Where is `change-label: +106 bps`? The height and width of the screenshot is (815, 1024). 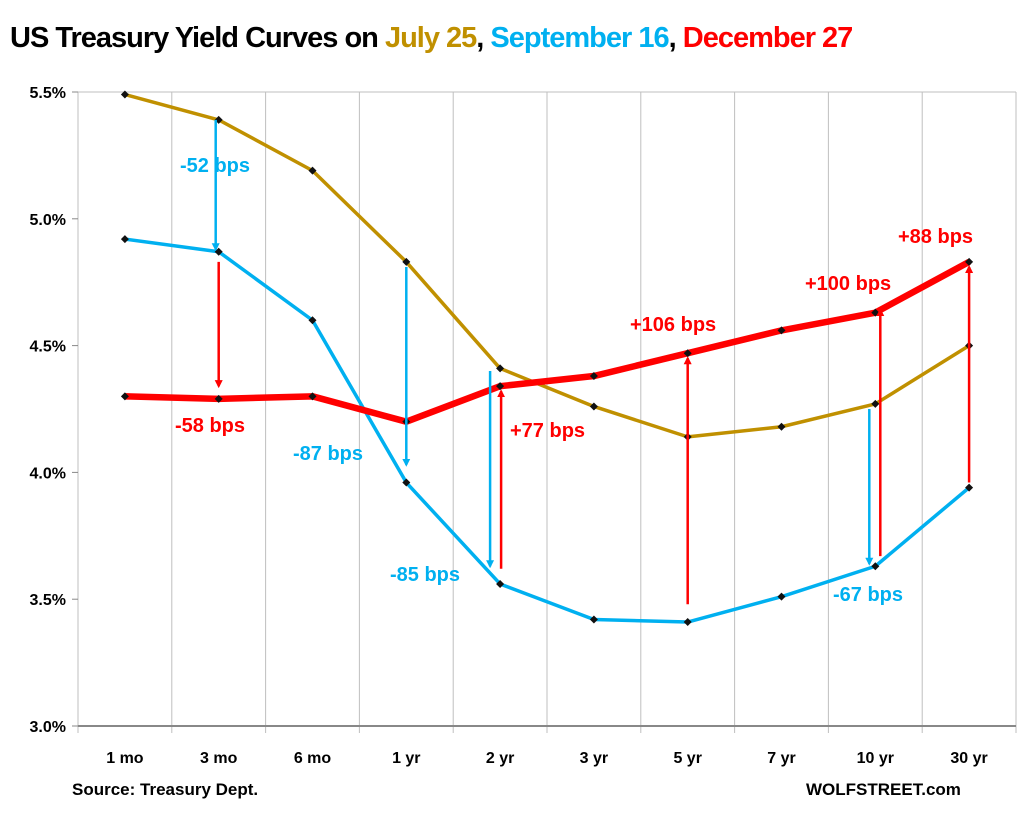
change-label: +106 bps is located at coordinates (673, 325).